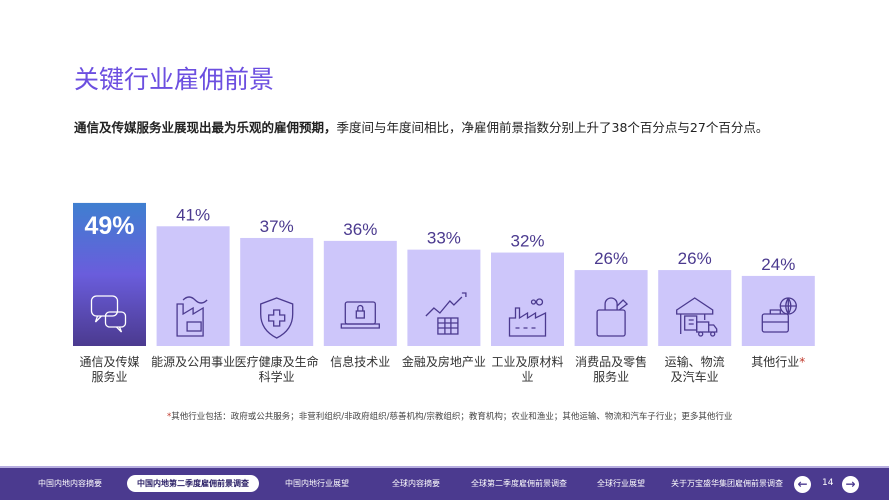  I want to click on category-label: 运输、物流 及汽车业, so click(695, 370).